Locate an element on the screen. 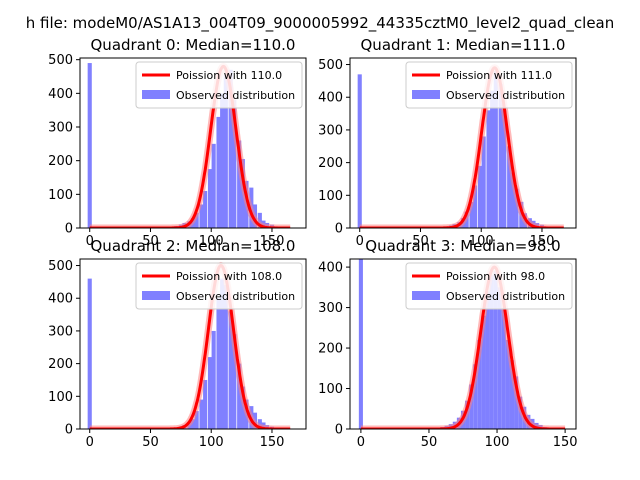 This screenshot has width=640, height=480. legend-curve-label: Poission with 111.0 is located at coordinates (499, 75).